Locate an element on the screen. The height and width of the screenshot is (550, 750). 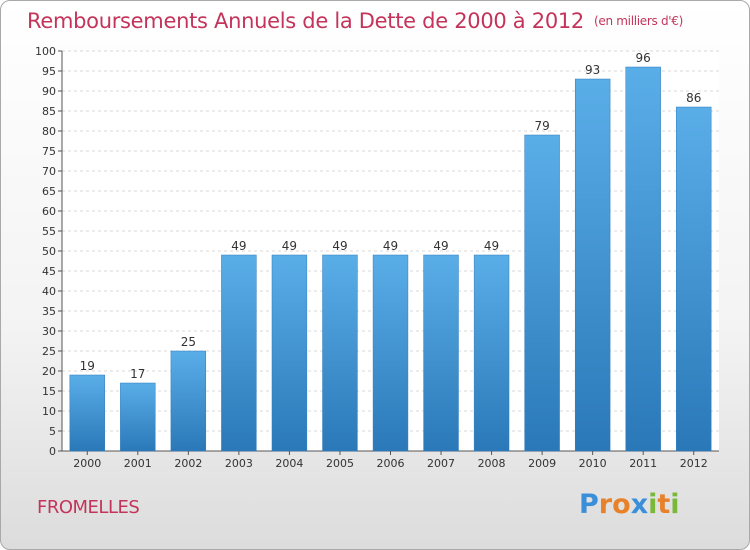
chart-unit: (en milliers d'€) is located at coordinates (639, 21).